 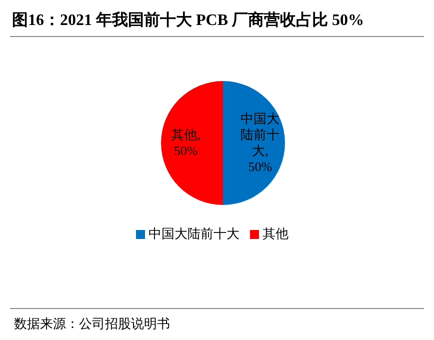 What do you see at coordinates (186, 143) in the screenshot?
I see `data-label: 其他, 50%` at bounding box center [186, 143].